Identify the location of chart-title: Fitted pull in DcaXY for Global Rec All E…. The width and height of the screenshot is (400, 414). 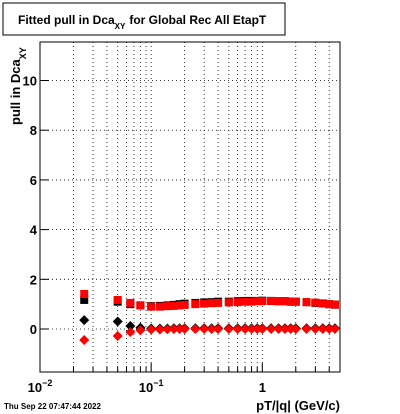
(142, 22).